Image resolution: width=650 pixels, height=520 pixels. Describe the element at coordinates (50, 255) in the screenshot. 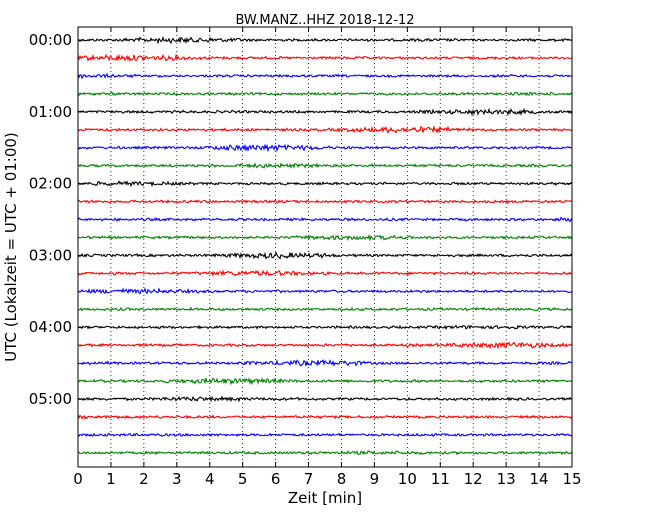

I see `y-tick-label-3: 03:00` at that location.